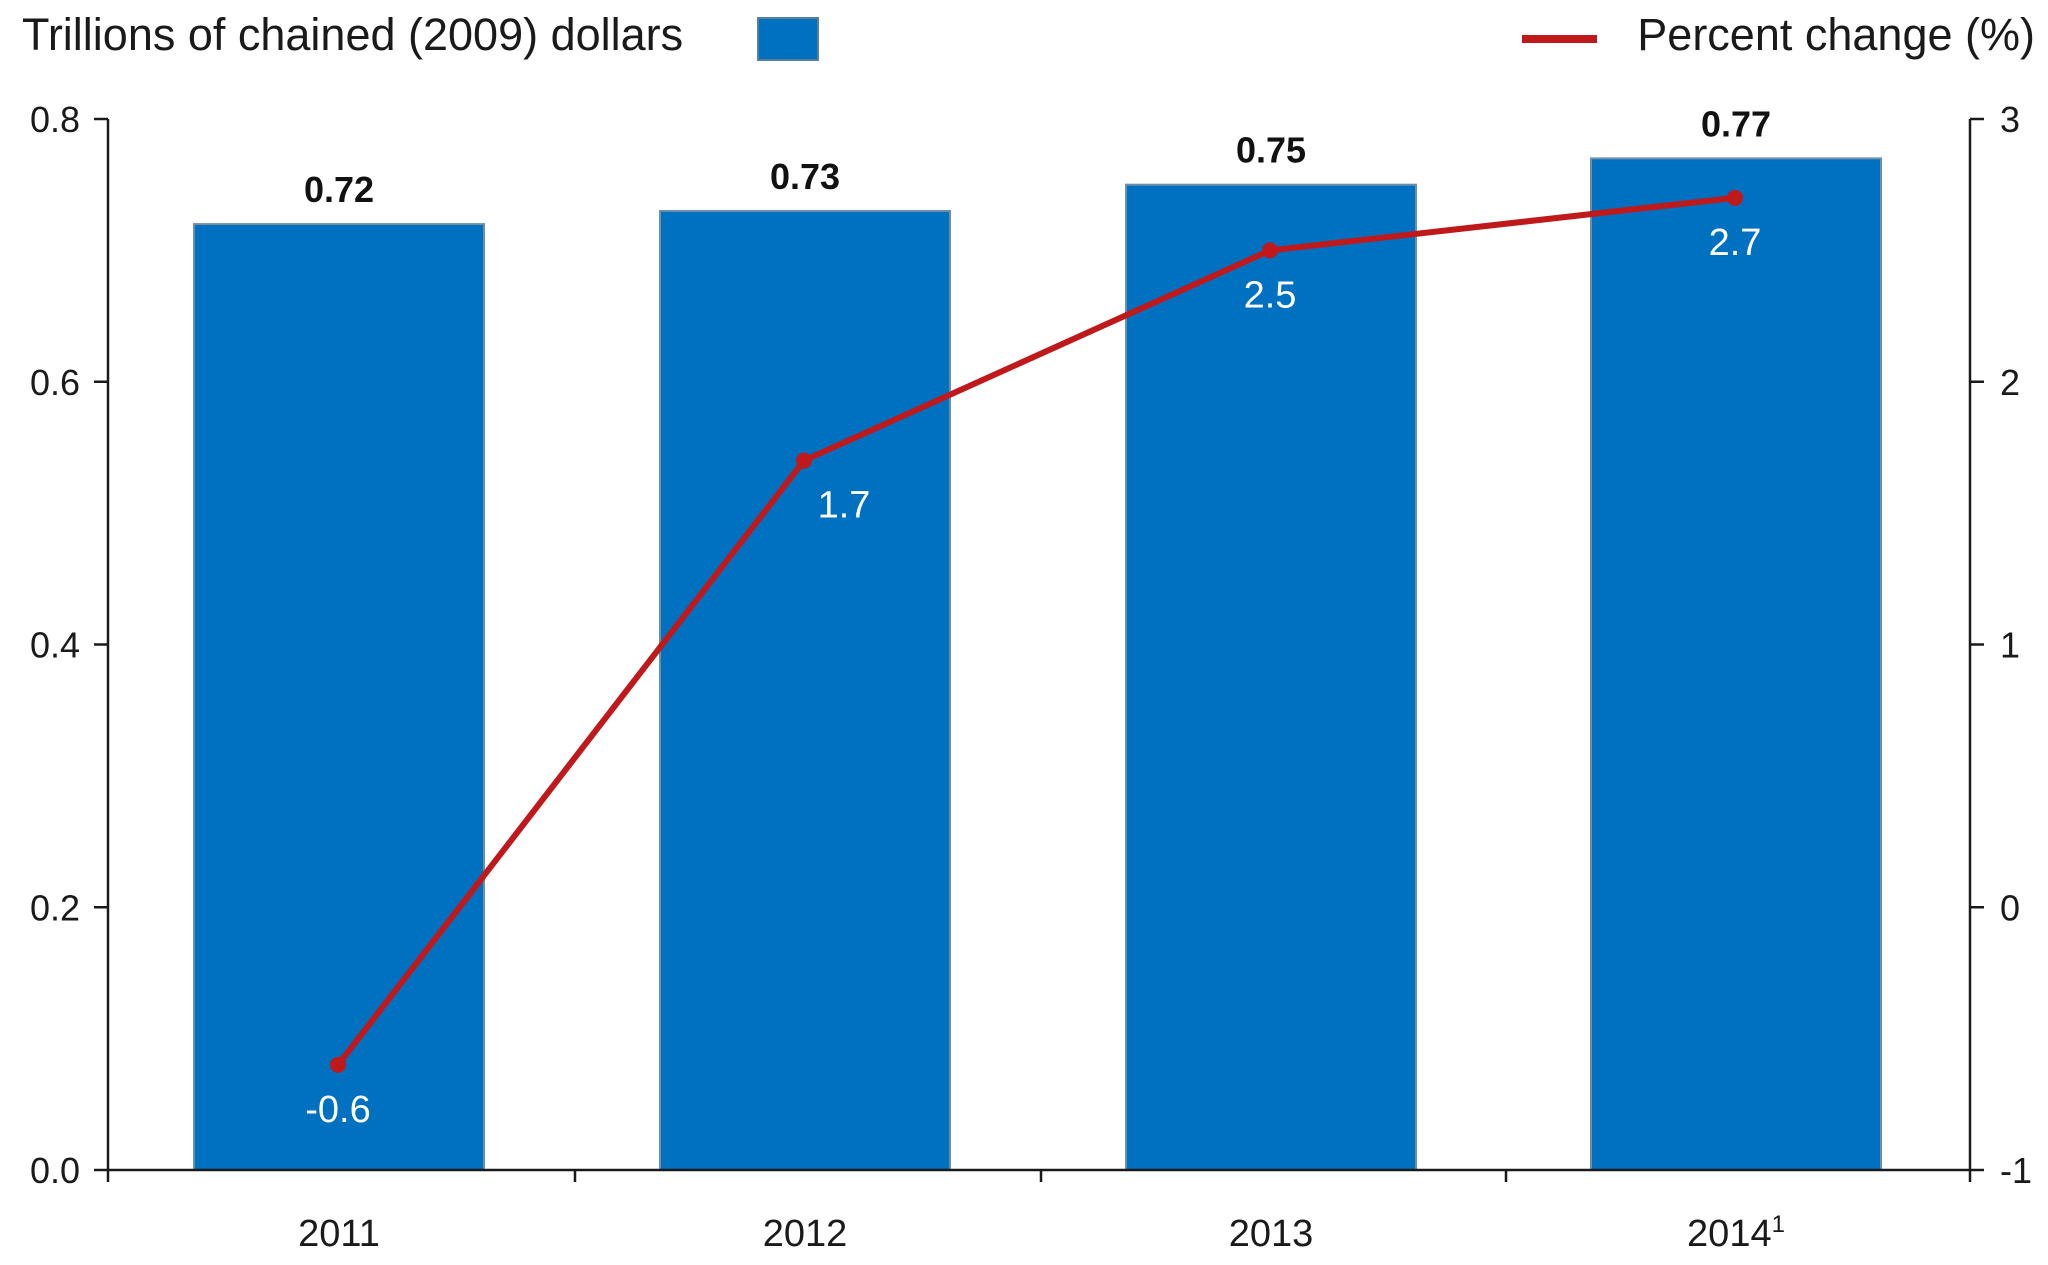 This screenshot has height=1265, width=2048. What do you see at coordinates (2010, 119) in the screenshot?
I see `right-tick-label: 3` at bounding box center [2010, 119].